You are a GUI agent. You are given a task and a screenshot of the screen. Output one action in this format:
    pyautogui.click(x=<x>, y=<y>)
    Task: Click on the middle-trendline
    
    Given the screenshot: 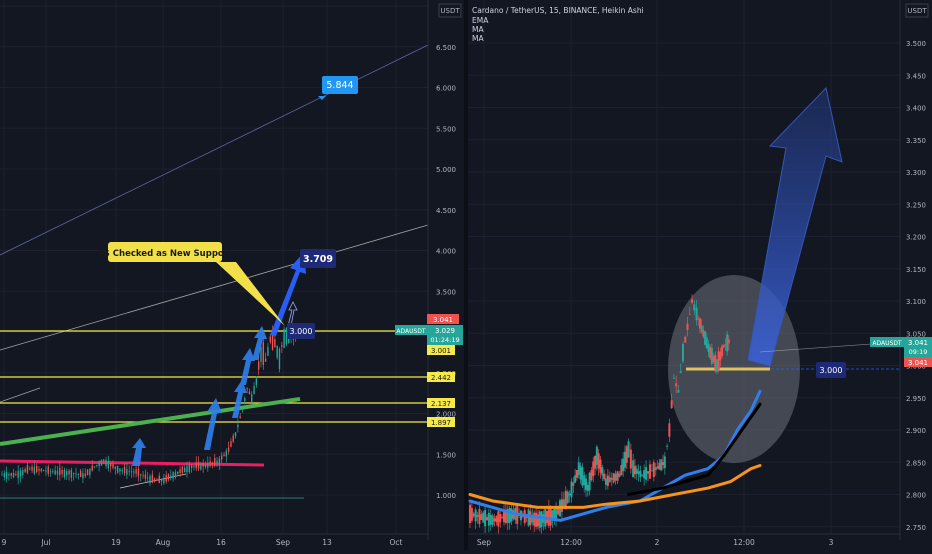 What is the action you would take?
    pyautogui.click(x=214, y=287)
    